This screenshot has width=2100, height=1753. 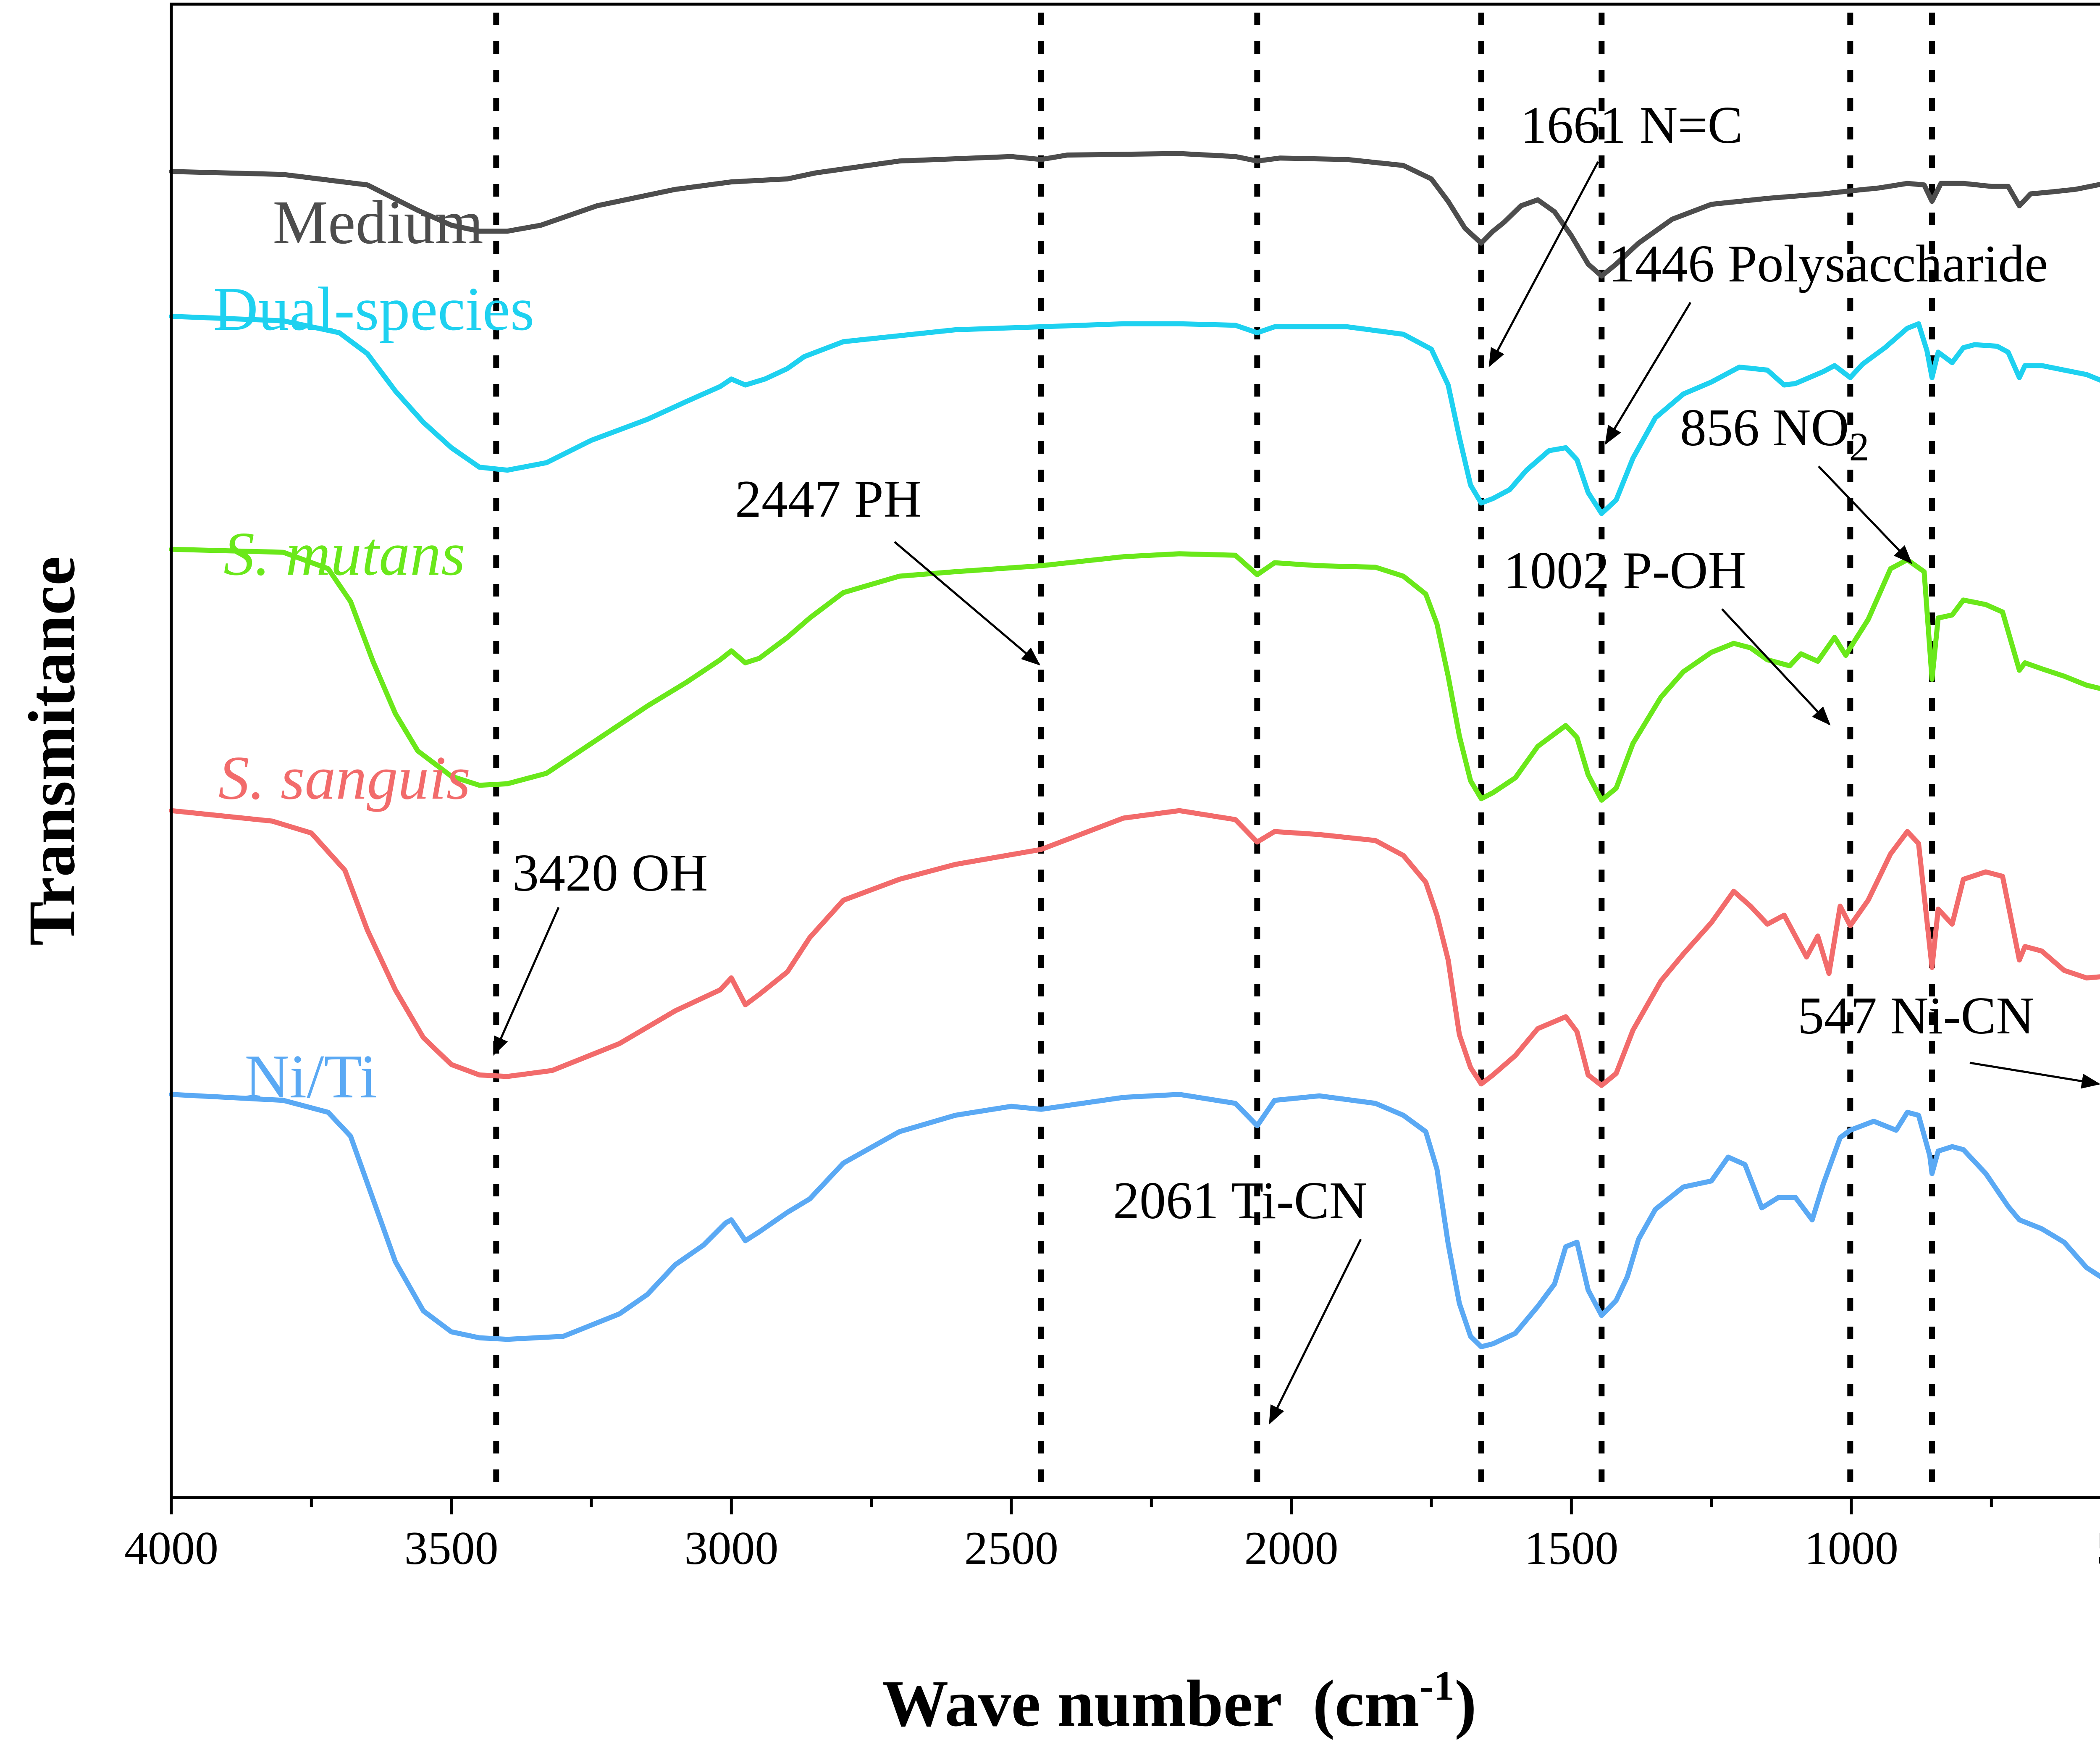 I want to click on annotation-label: 1446 Polysaccharide, so click(x=1828, y=264).